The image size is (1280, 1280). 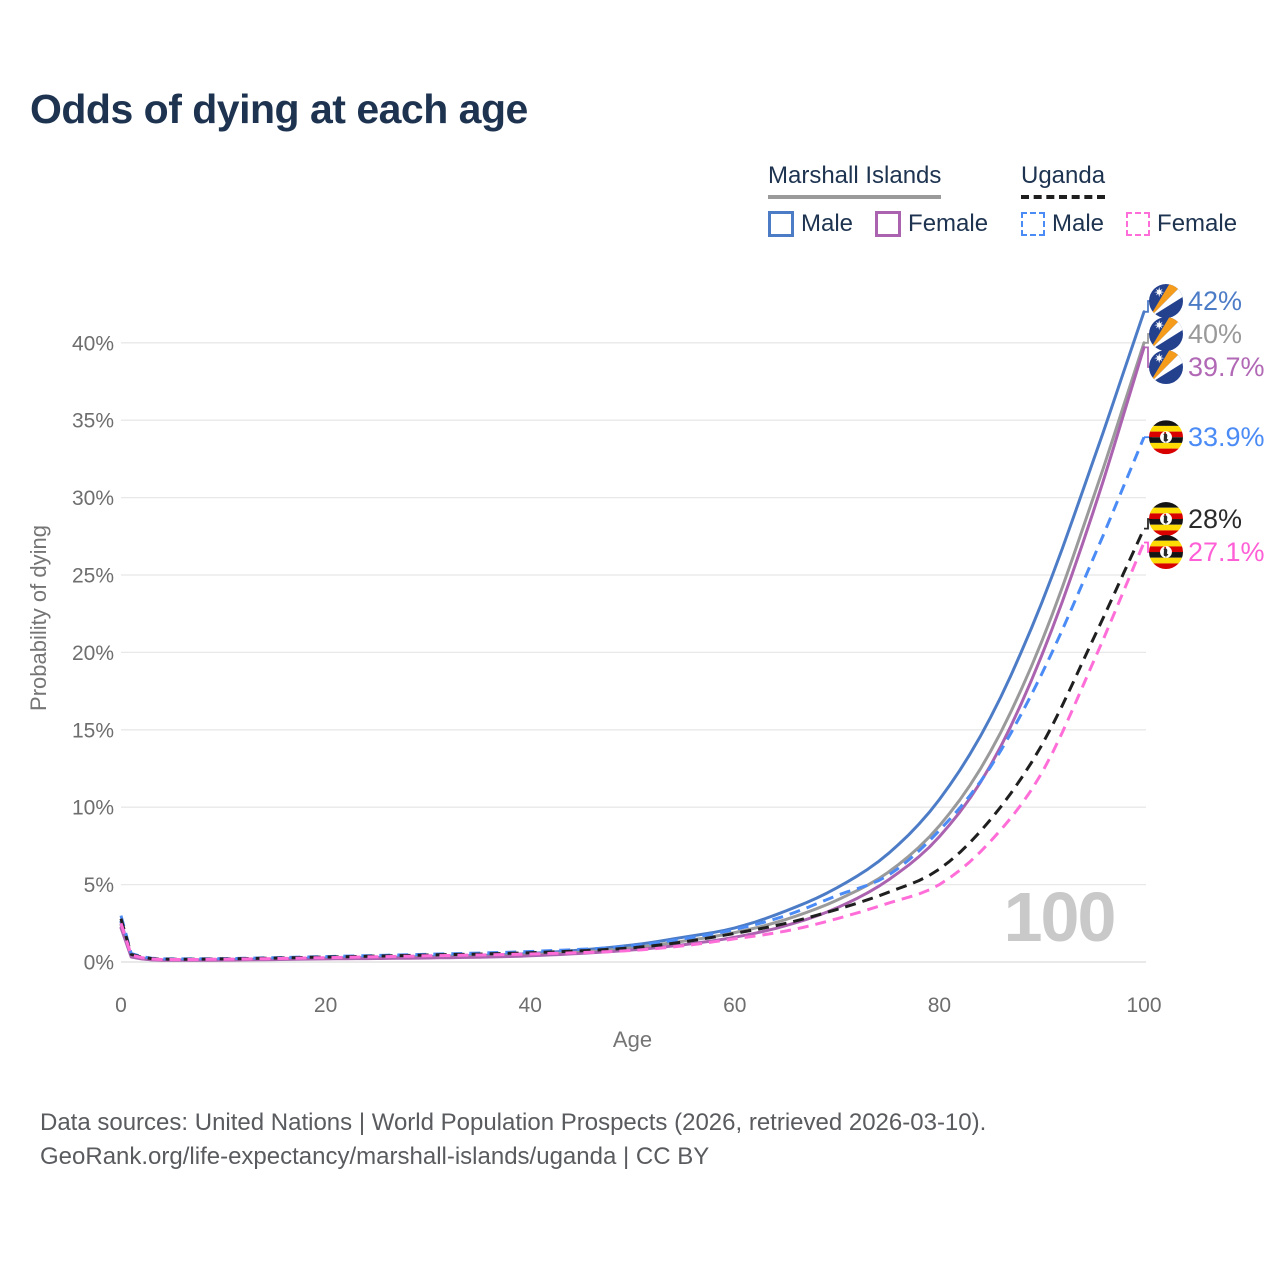 What do you see at coordinates (93, 576) in the screenshot?
I see `y-tick-label: 25%` at bounding box center [93, 576].